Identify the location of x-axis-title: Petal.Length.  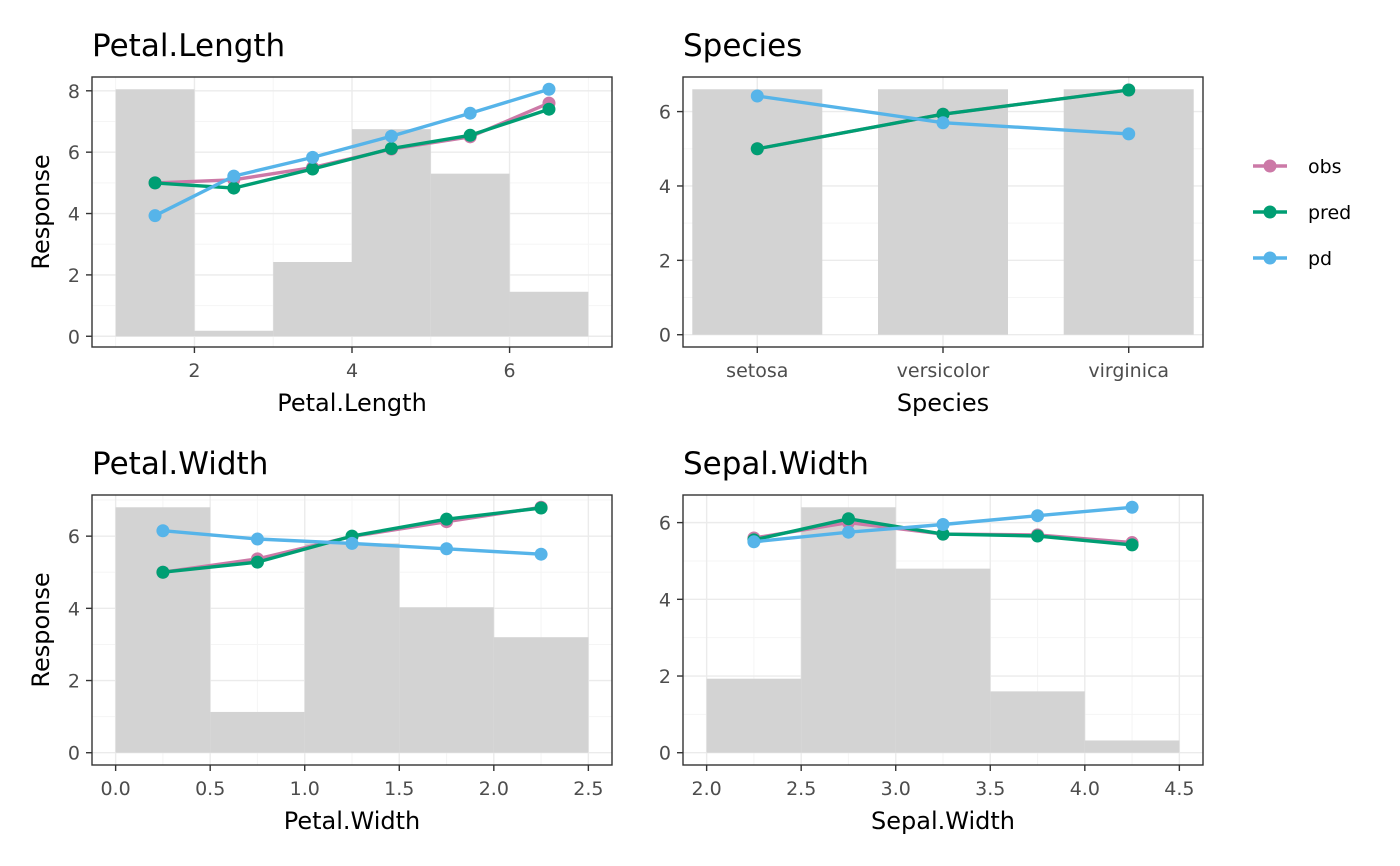
(352, 403).